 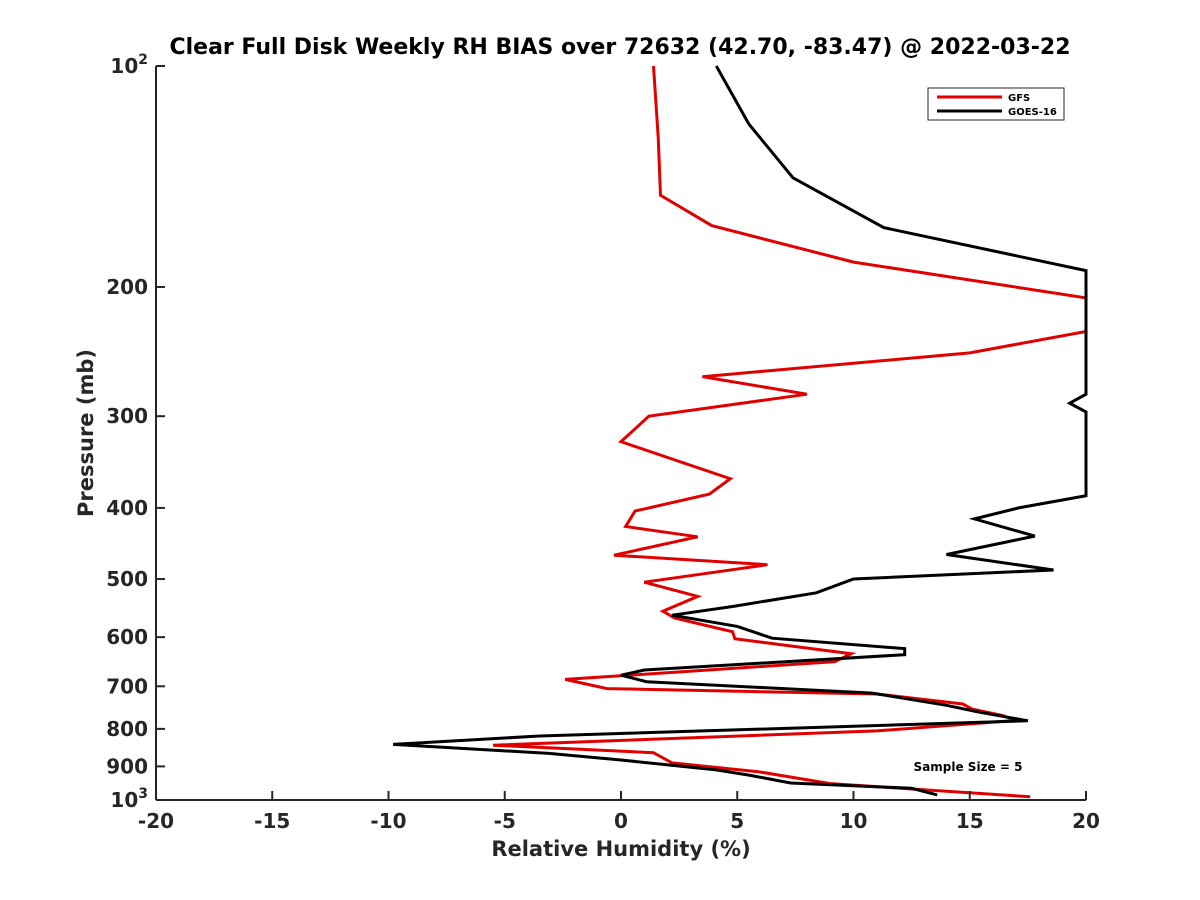 What do you see at coordinates (156, 821) in the screenshot?
I see `x-tick-label: -20` at bounding box center [156, 821].